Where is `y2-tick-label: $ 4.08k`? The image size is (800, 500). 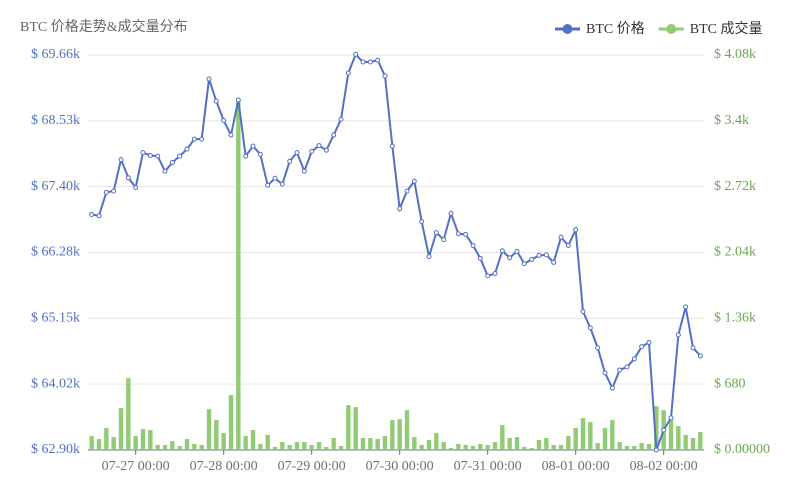 y2-tick-label: $ 4.08k is located at coordinates (735, 54).